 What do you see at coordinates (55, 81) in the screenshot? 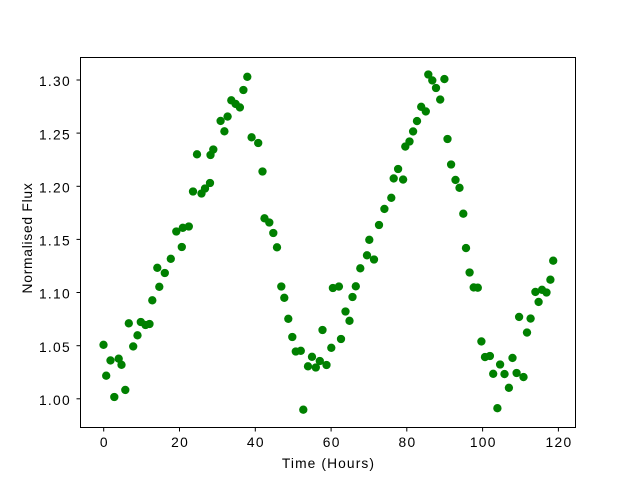
I see `svg-text: 1.30` at bounding box center [55, 81].